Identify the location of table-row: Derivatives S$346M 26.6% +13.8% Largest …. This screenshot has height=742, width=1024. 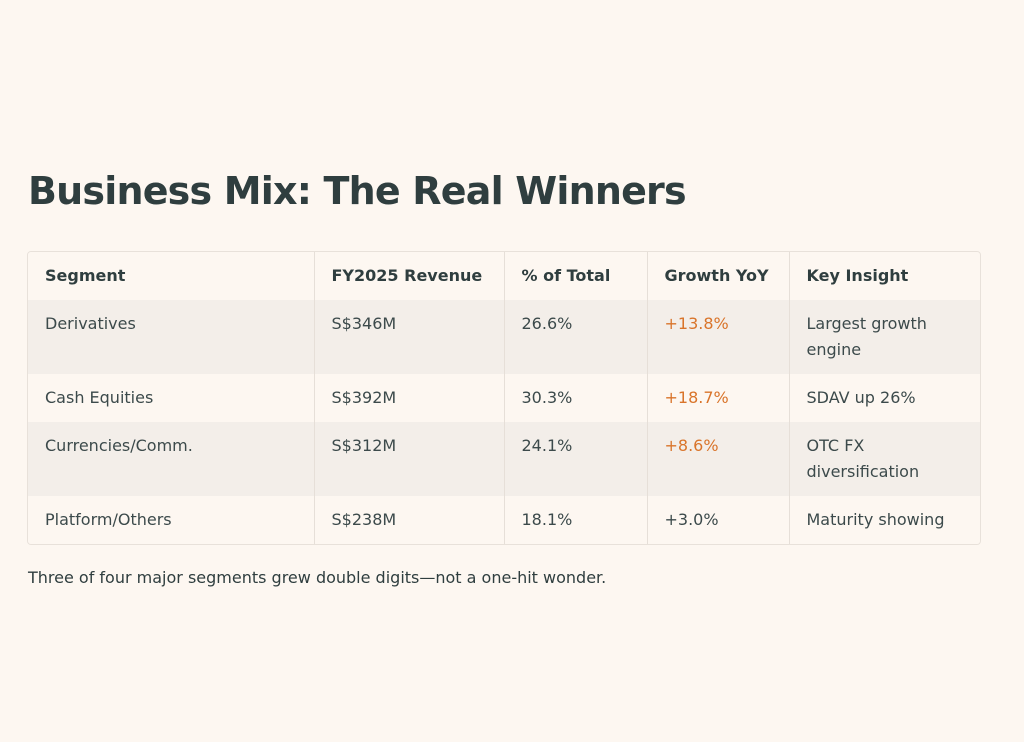
(504, 337).